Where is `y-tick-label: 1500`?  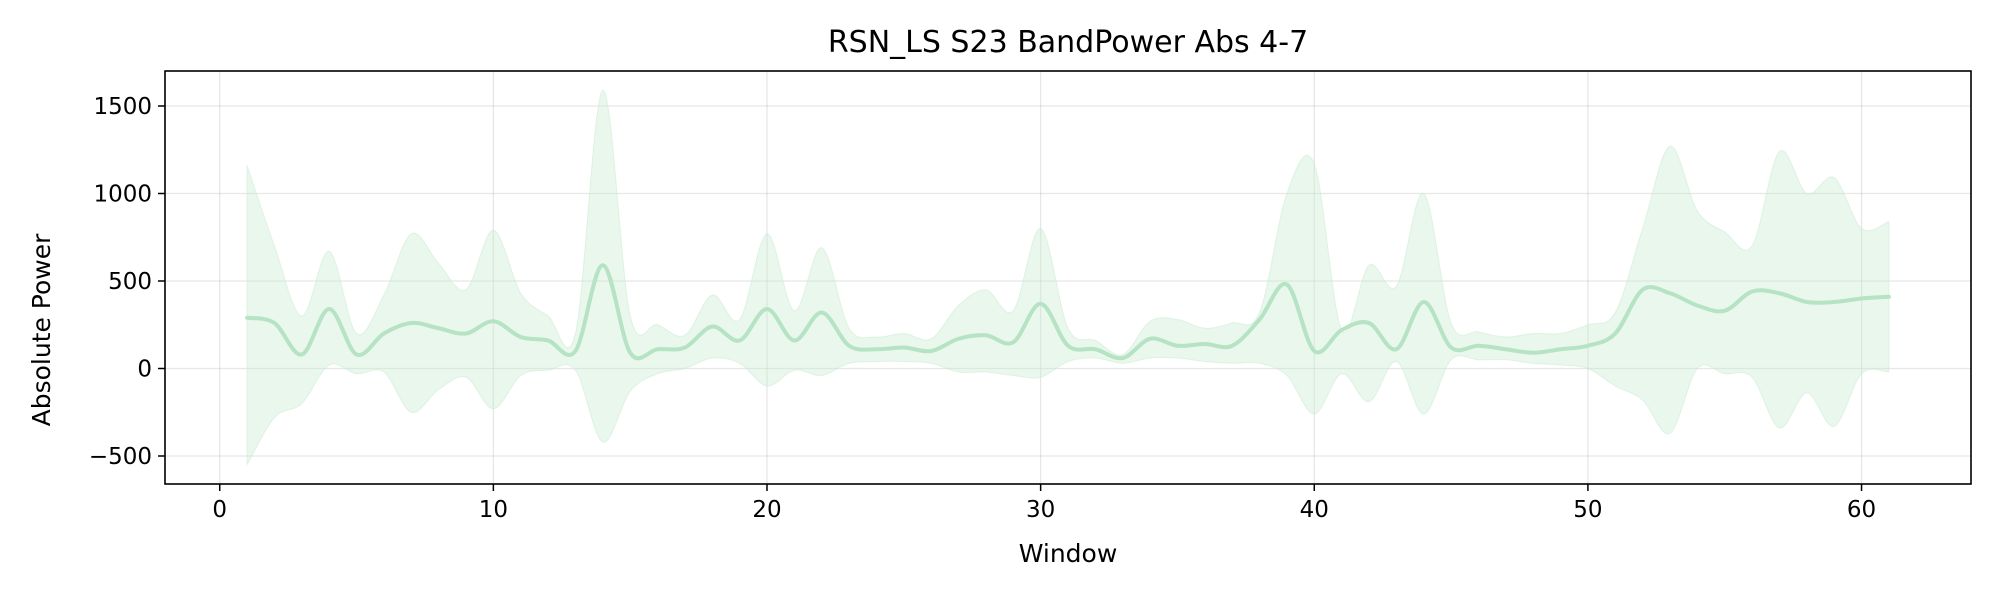
y-tick-label: 1500 is located at coordinates (122, 107).